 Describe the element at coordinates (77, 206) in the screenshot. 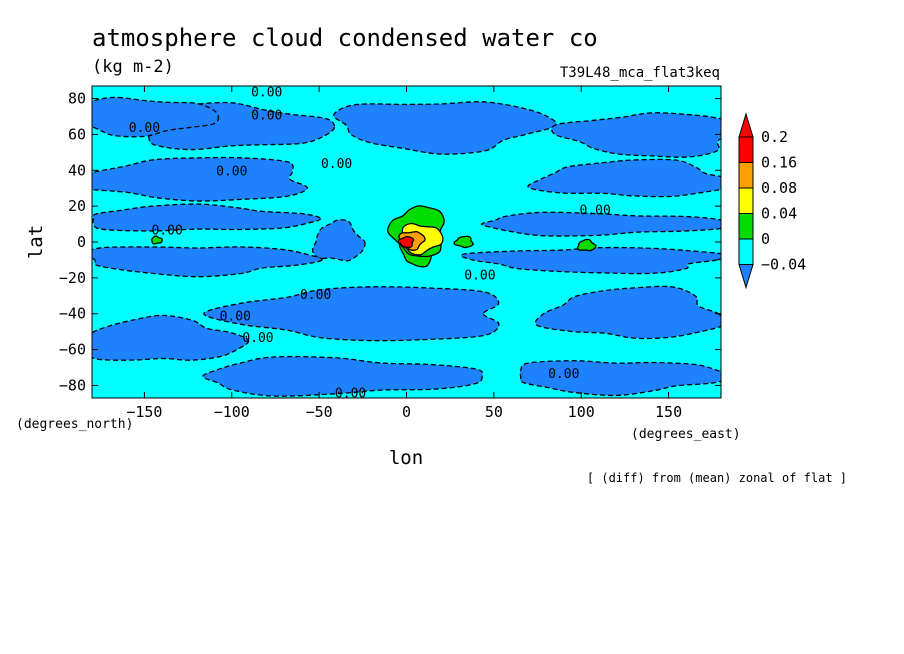

I see `y-tick-label: 20` at that location.